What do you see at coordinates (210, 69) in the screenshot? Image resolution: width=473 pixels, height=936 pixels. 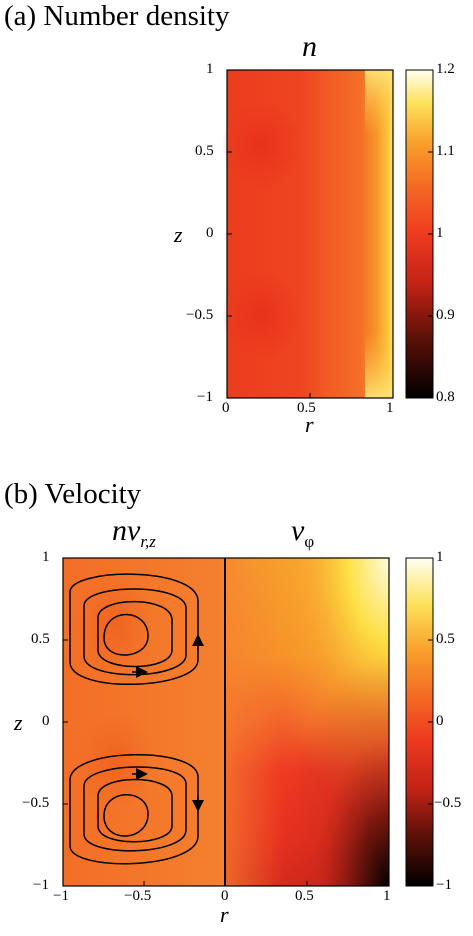 I see `a-ytick-1: 1` at bounding box center [210, 69].